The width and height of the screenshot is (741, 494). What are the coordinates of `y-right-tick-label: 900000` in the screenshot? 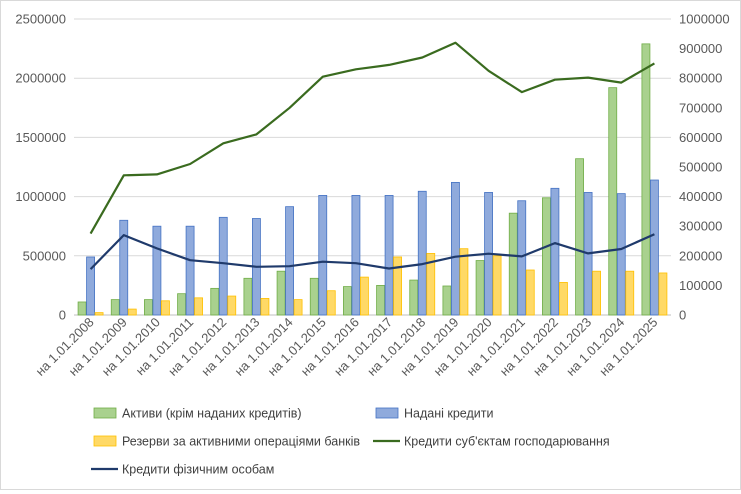 It's located at (700, 48).